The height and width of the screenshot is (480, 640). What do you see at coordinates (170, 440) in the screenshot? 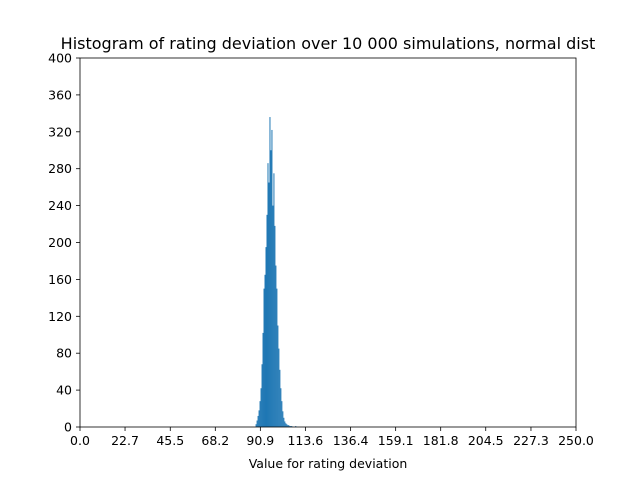
I see `x-tick-label: 45.5` at bounding box center [170, 440].